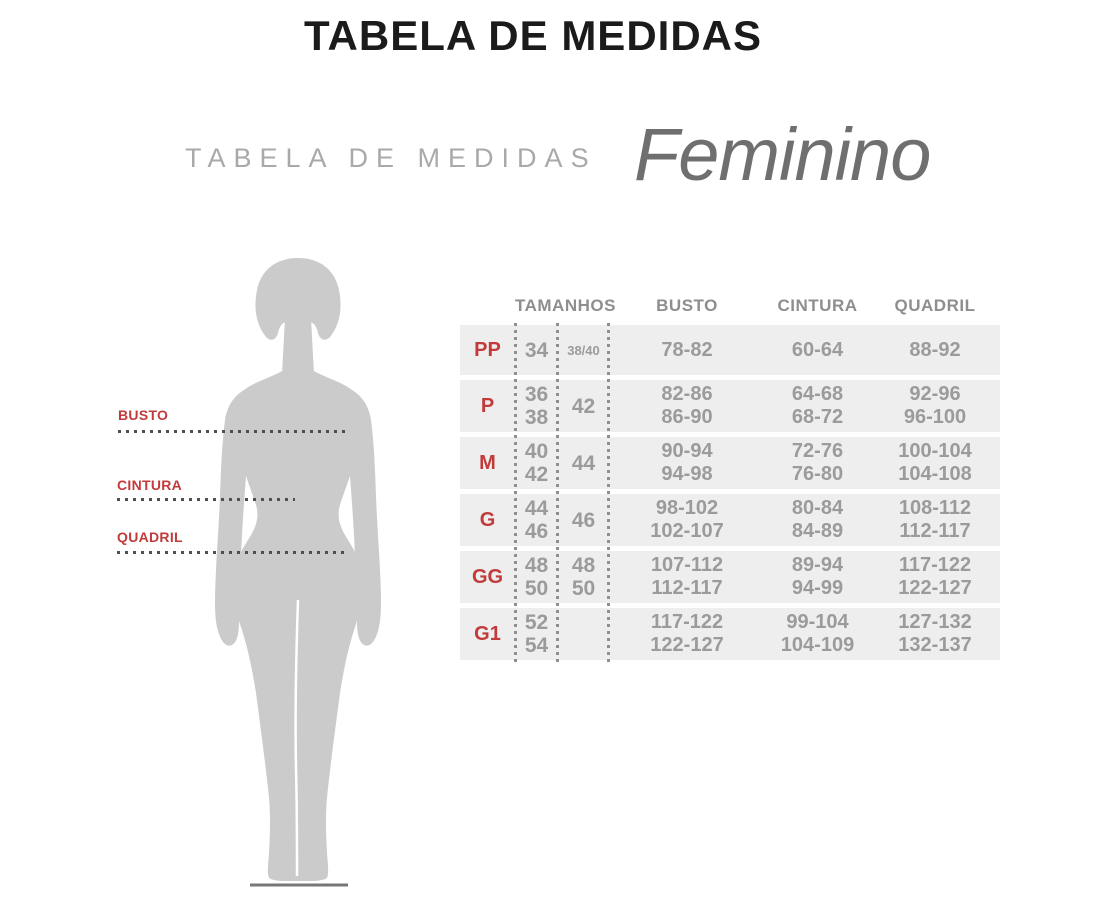 The width and height of the screenshot is (1116, 902). I want to click on size-number-alt-cell: 46, so click(583, 520).